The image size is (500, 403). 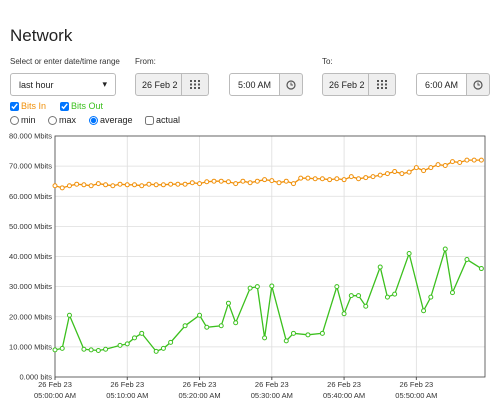 I want to click on page-title: Network, so click(x=41, y=35).